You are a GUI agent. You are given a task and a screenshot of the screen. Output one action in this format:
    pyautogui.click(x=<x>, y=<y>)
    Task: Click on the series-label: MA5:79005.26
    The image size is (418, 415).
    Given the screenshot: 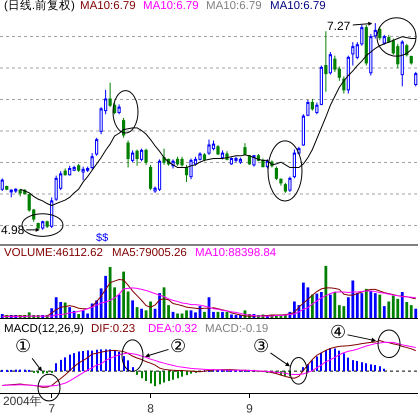 What is the action you would take?
    pyautogui.click(x=149, y=253)
    